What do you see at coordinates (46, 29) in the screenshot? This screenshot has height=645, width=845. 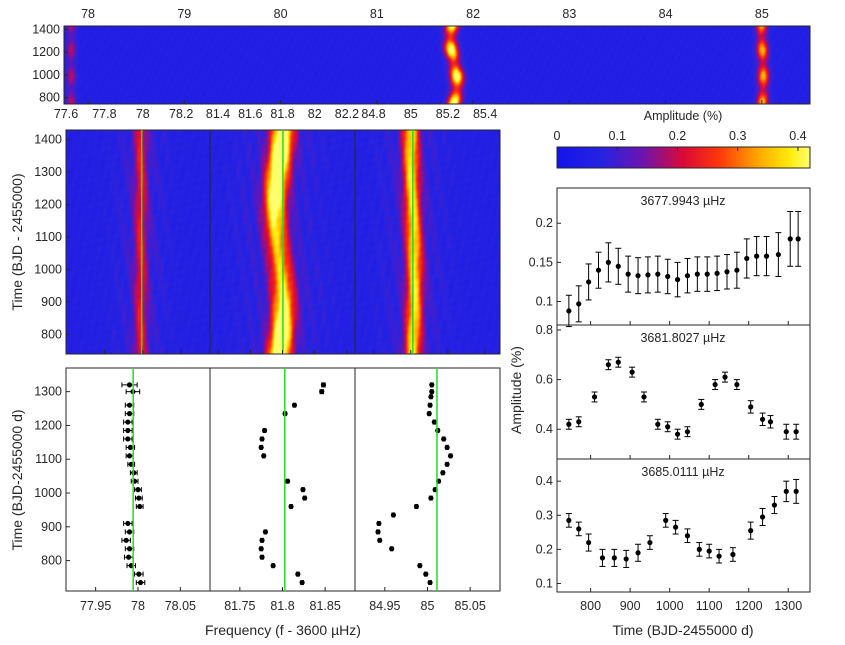 I see `top-heatmap-y-tick-label: 1400` at bounding box center [46, 29].